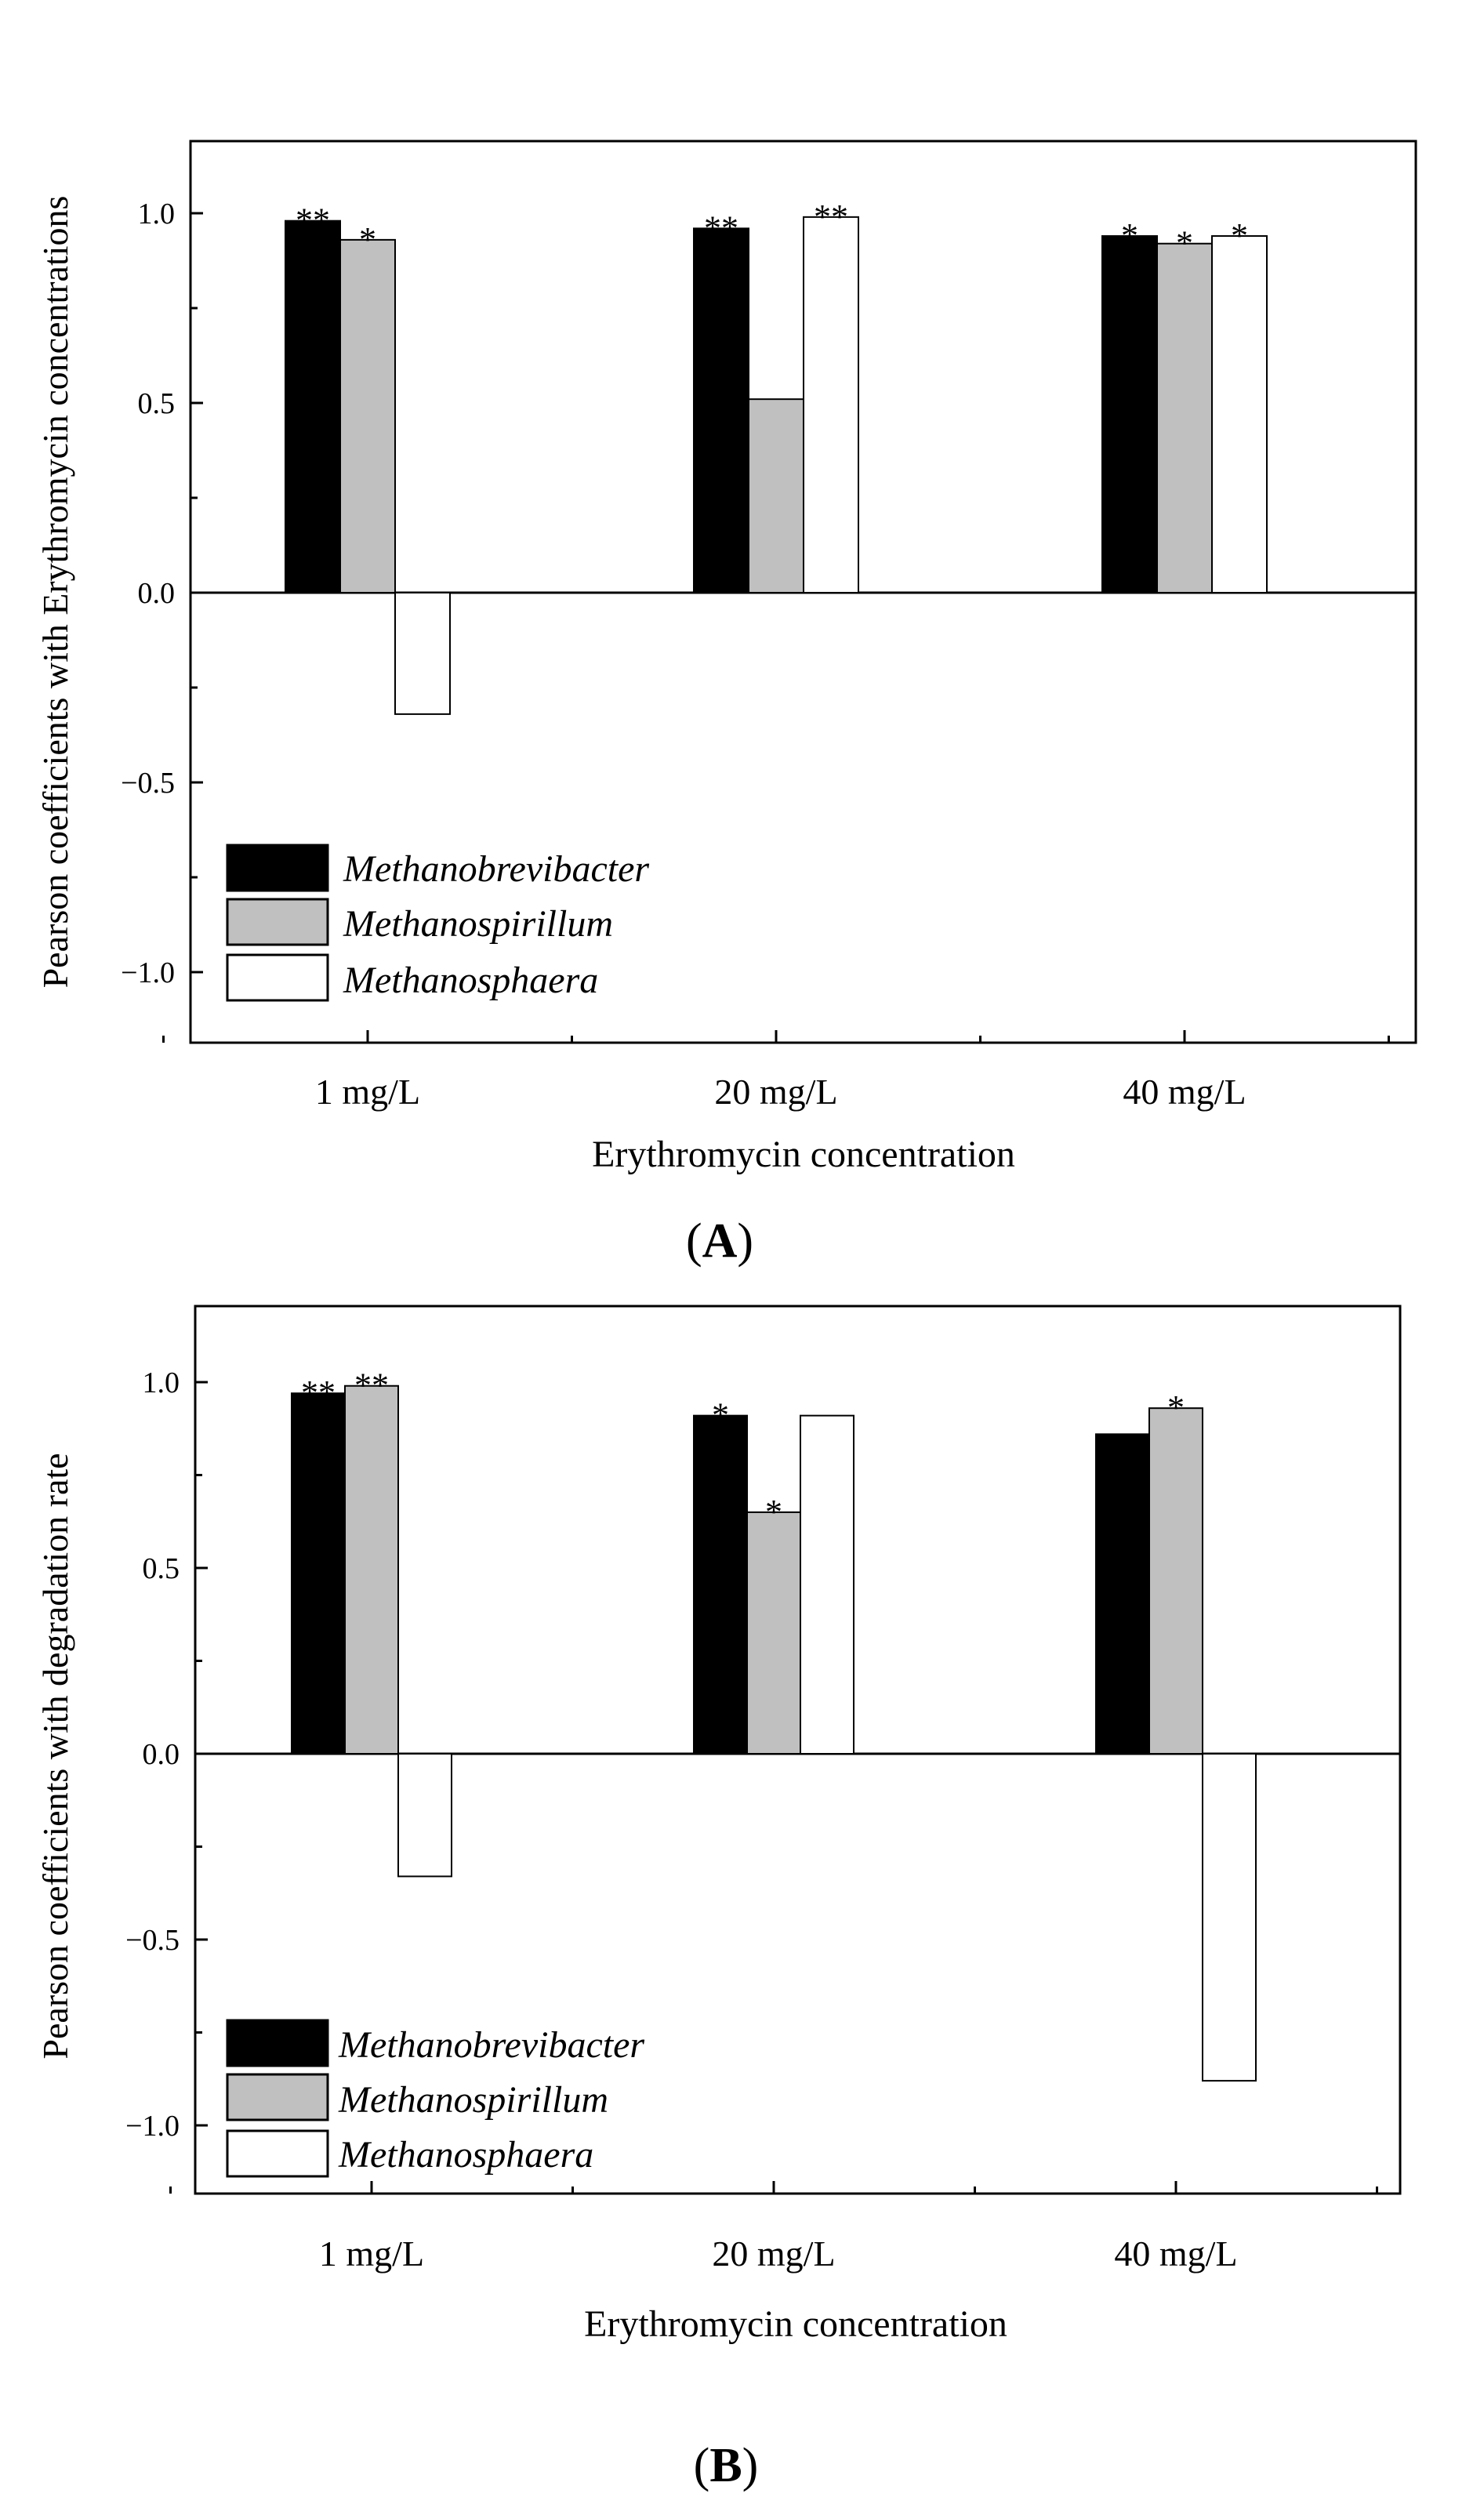 This screenshot has width=1484, height=2515. Describe the element at coordinates (719, 1241) in the screenshot. I see `panel-label-a: (A)` at that location.